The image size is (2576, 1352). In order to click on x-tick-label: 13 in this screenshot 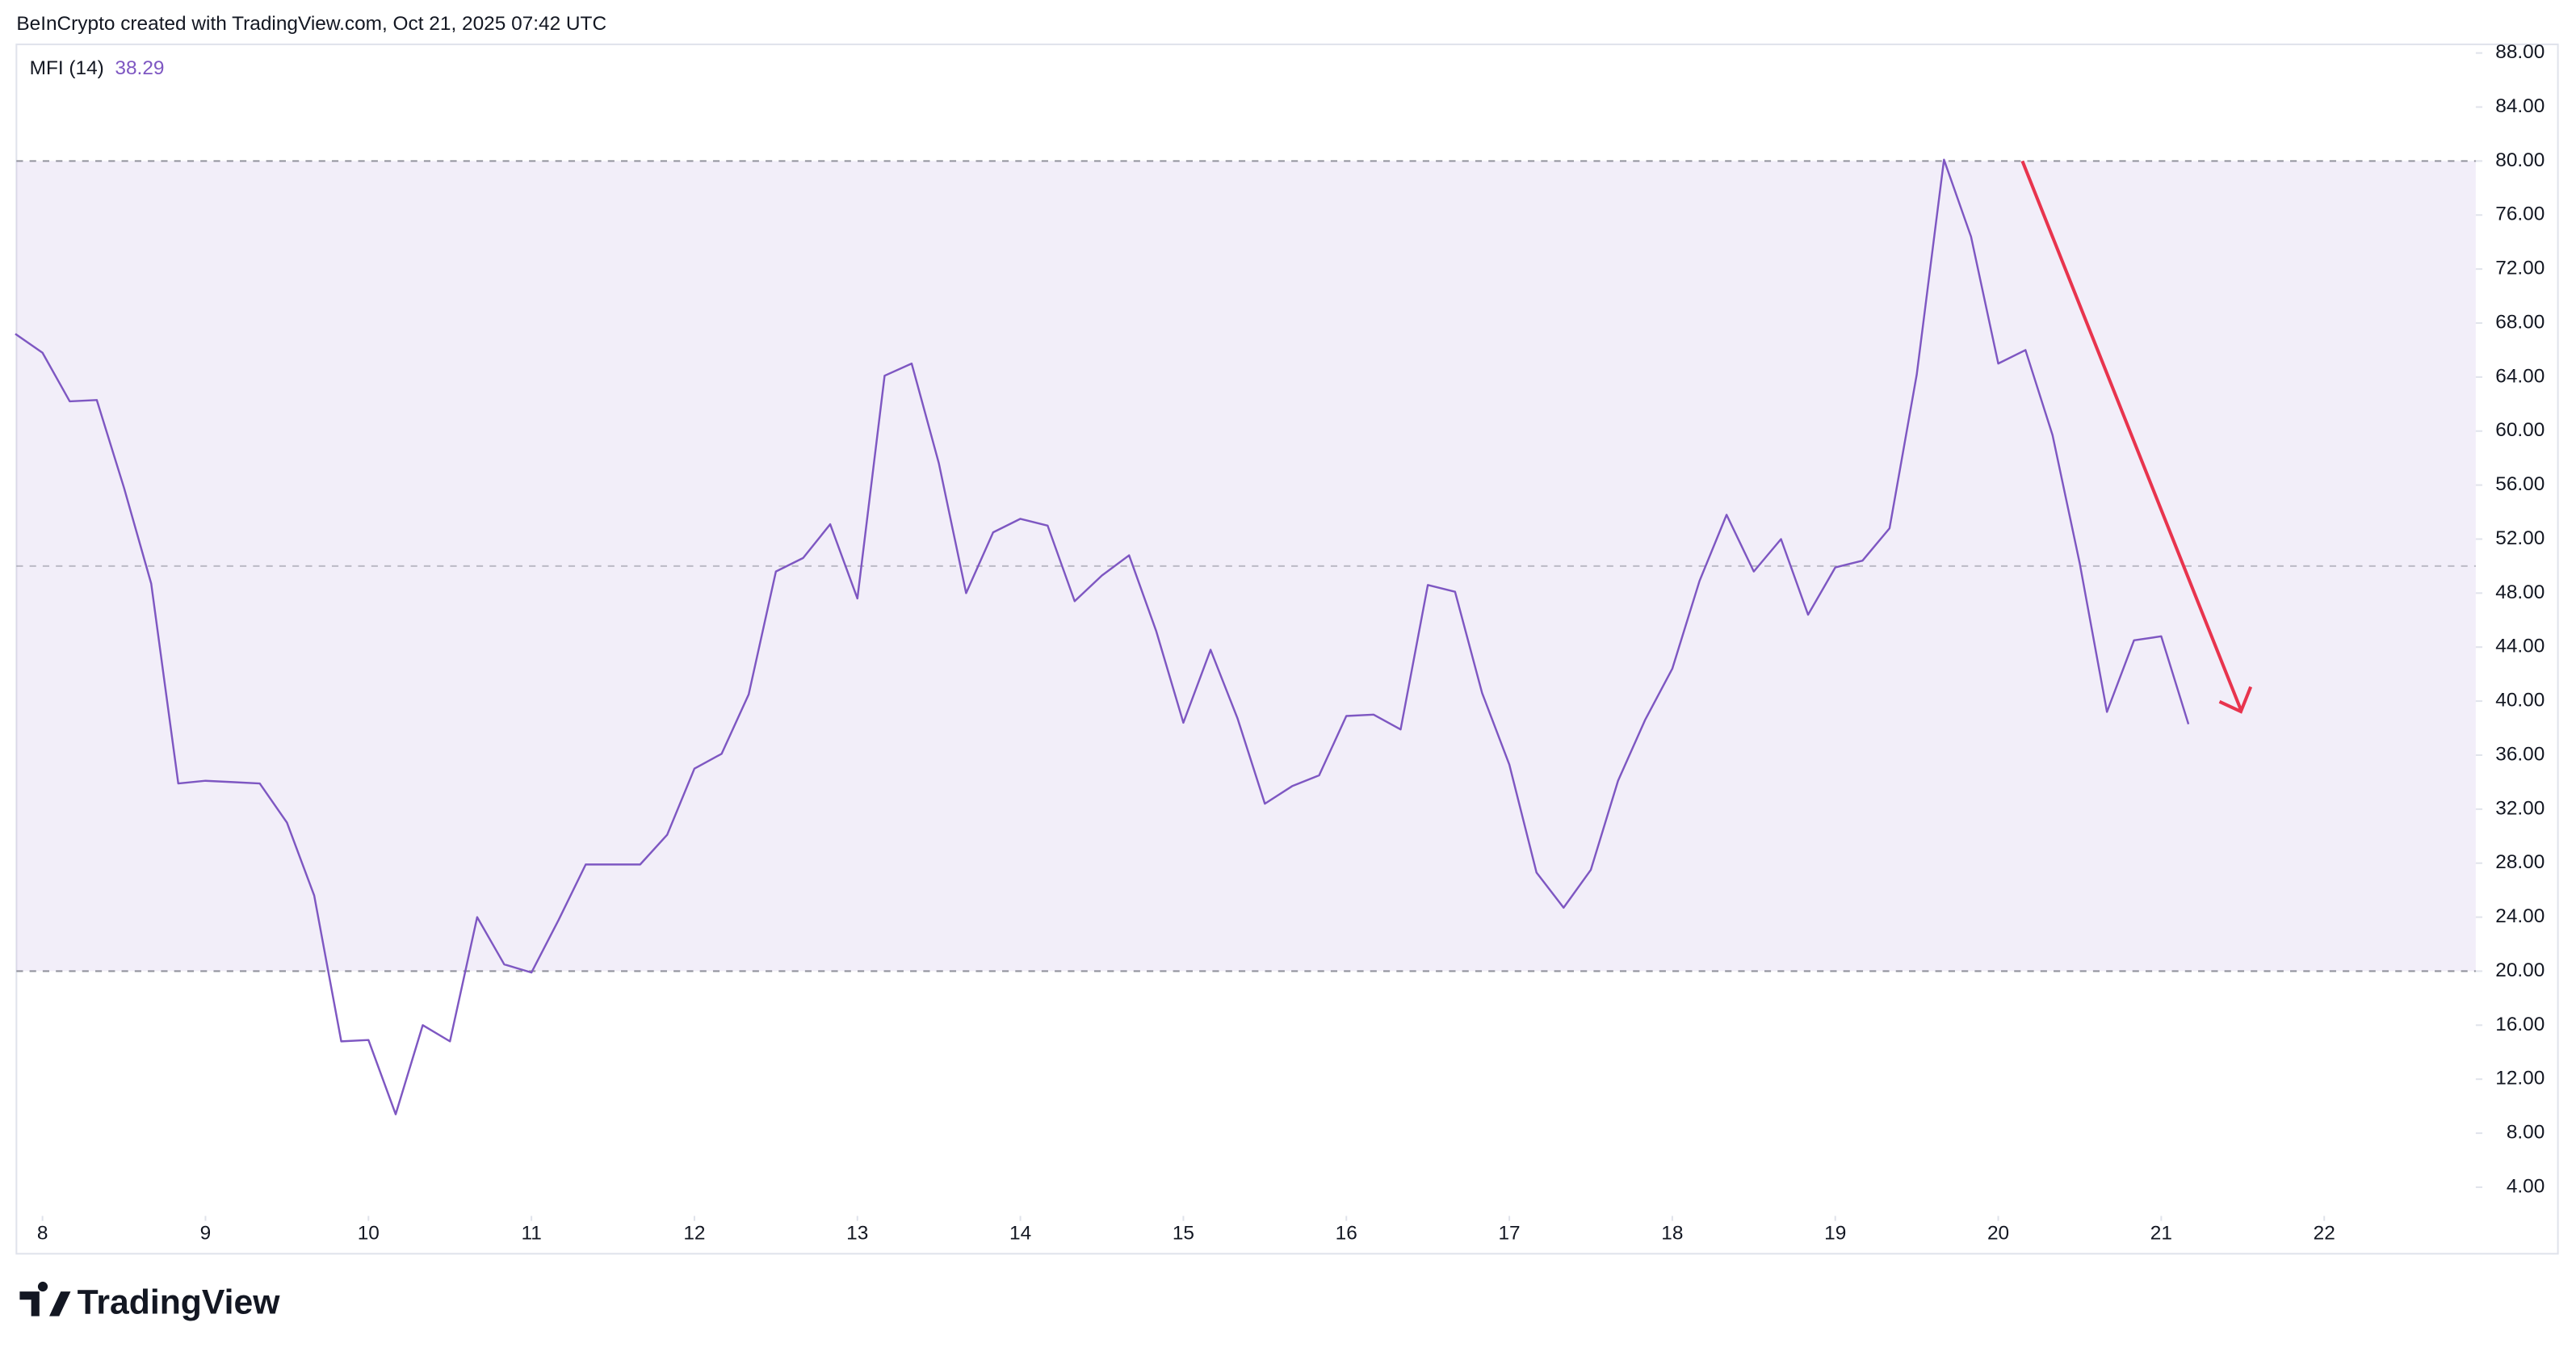, I will do `click(857, 1233)`.